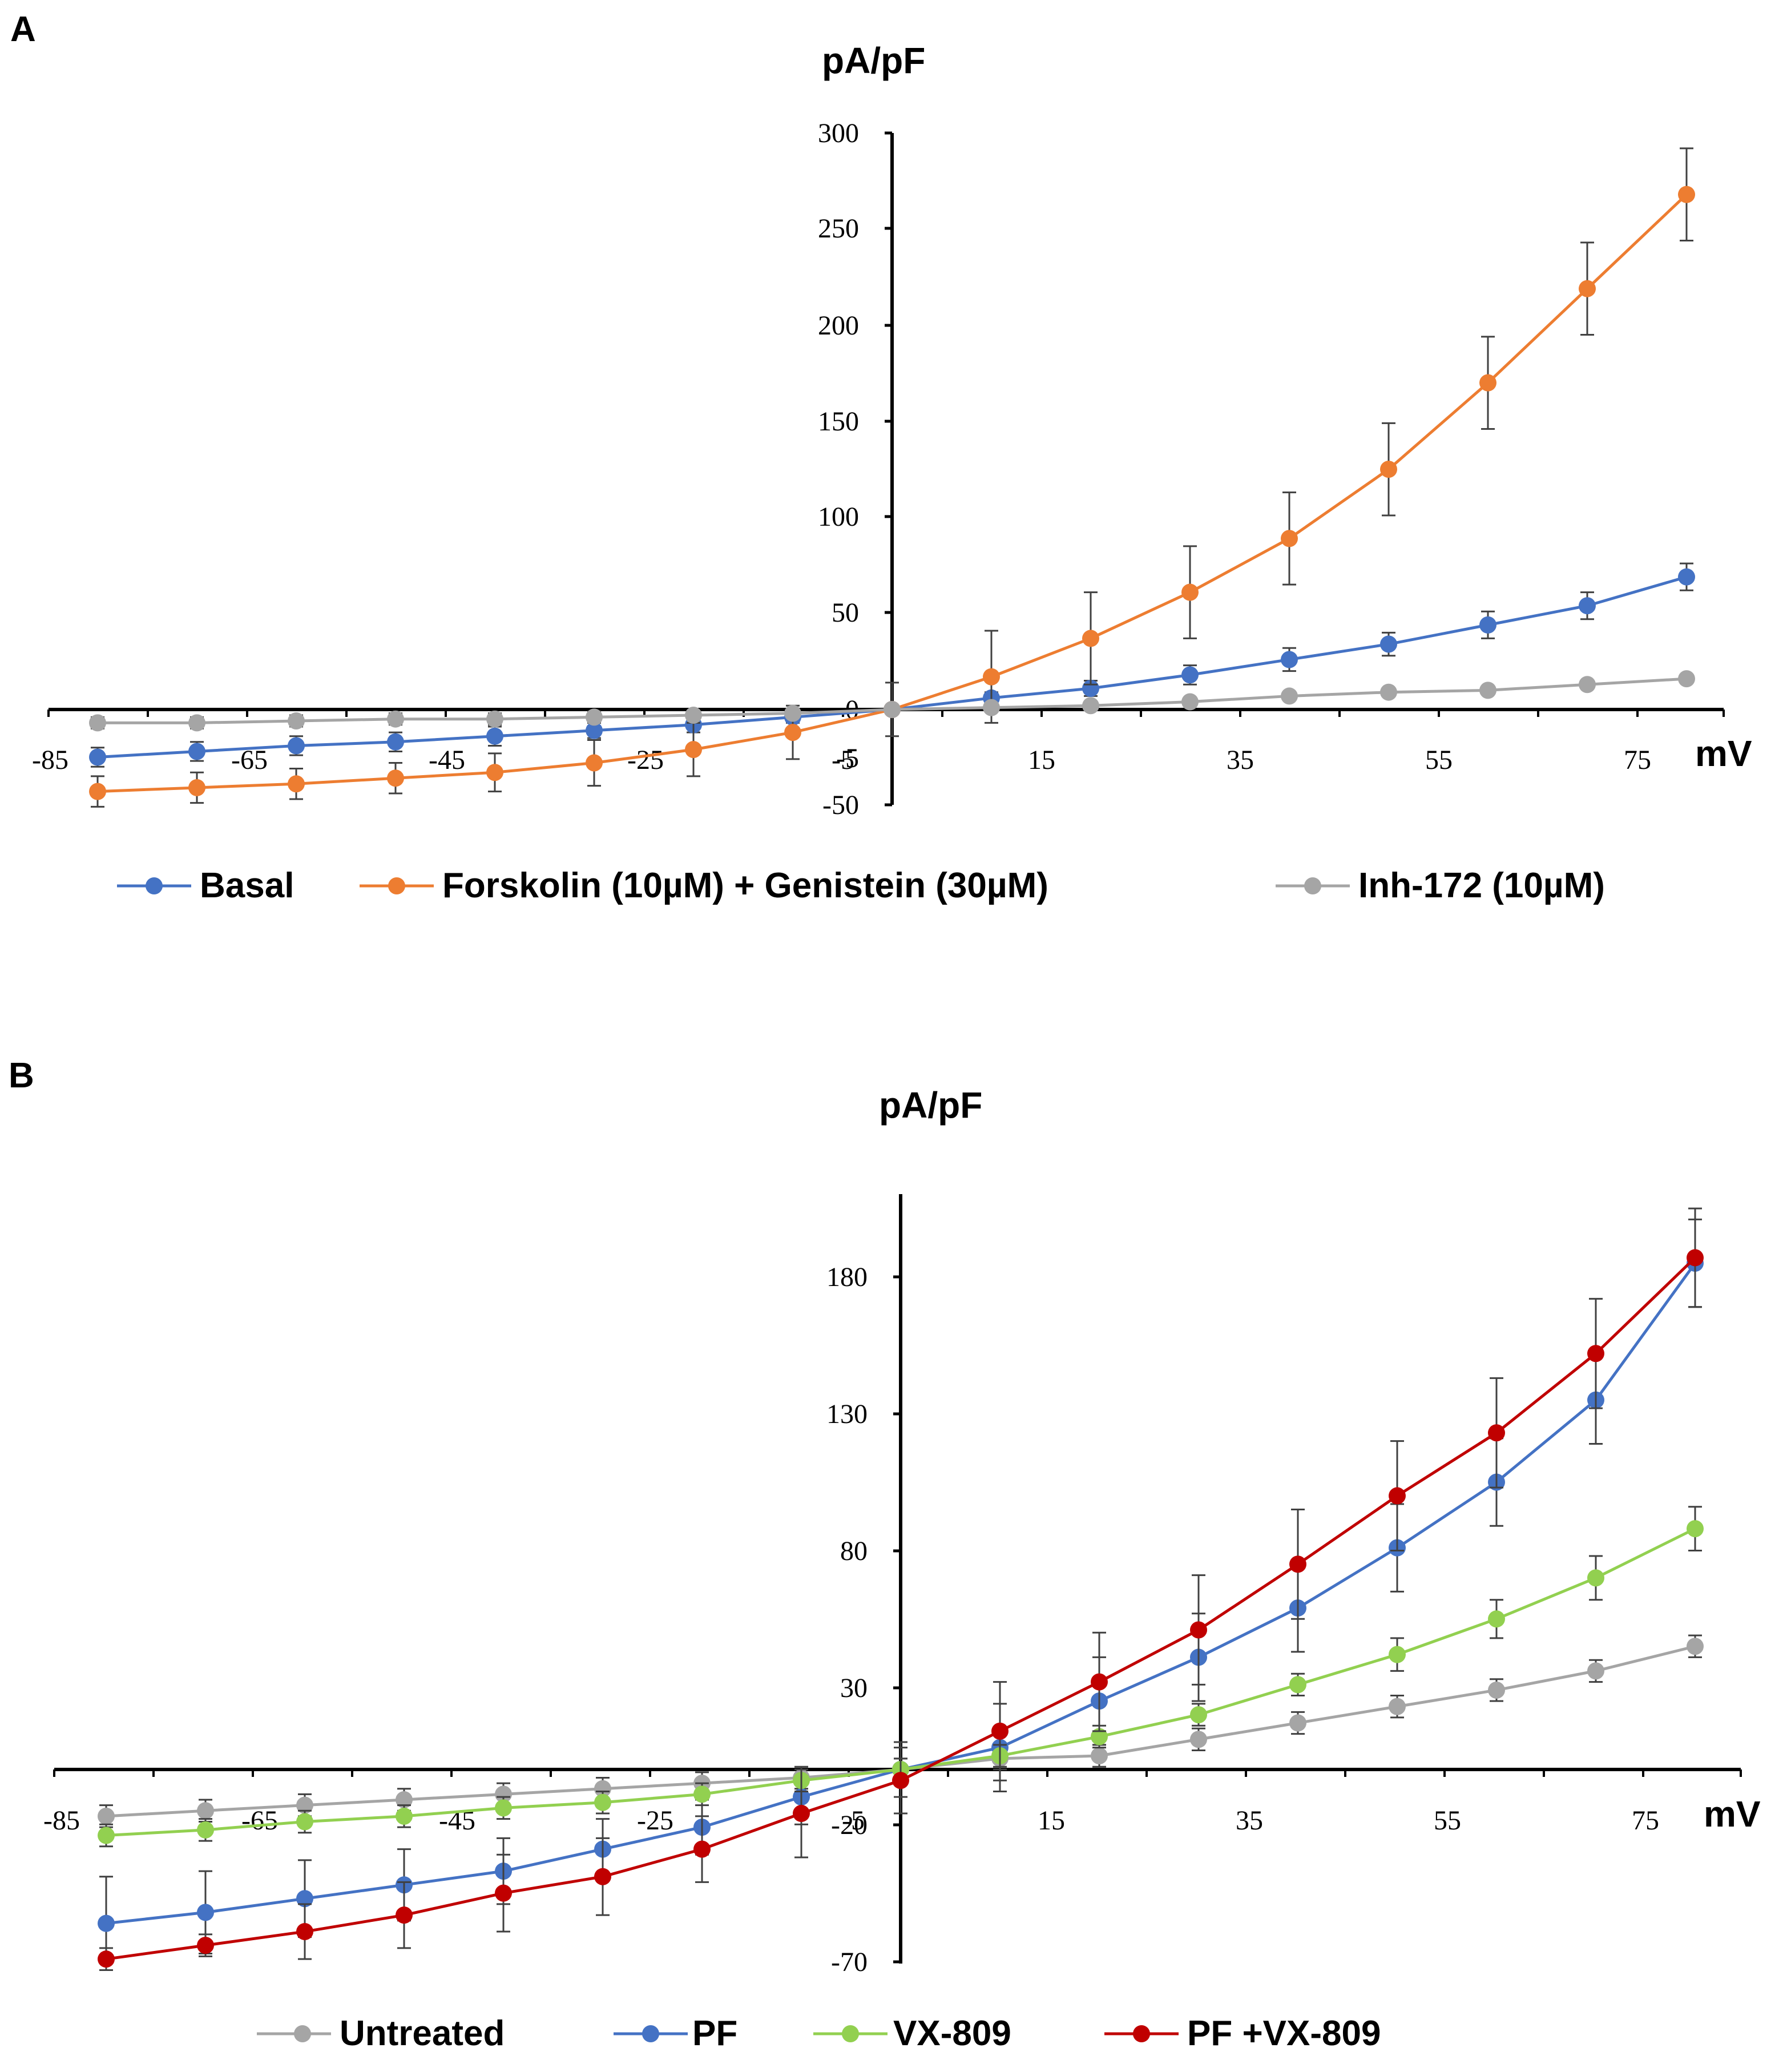  Describe the element at coordinates (952, 2033) in the screenshot. I see `legend-label: VX-809` at that location.